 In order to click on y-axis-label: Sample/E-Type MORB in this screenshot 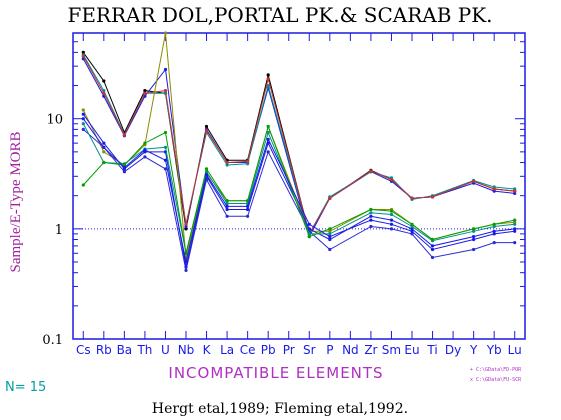, I will do `click(16, 201)`.